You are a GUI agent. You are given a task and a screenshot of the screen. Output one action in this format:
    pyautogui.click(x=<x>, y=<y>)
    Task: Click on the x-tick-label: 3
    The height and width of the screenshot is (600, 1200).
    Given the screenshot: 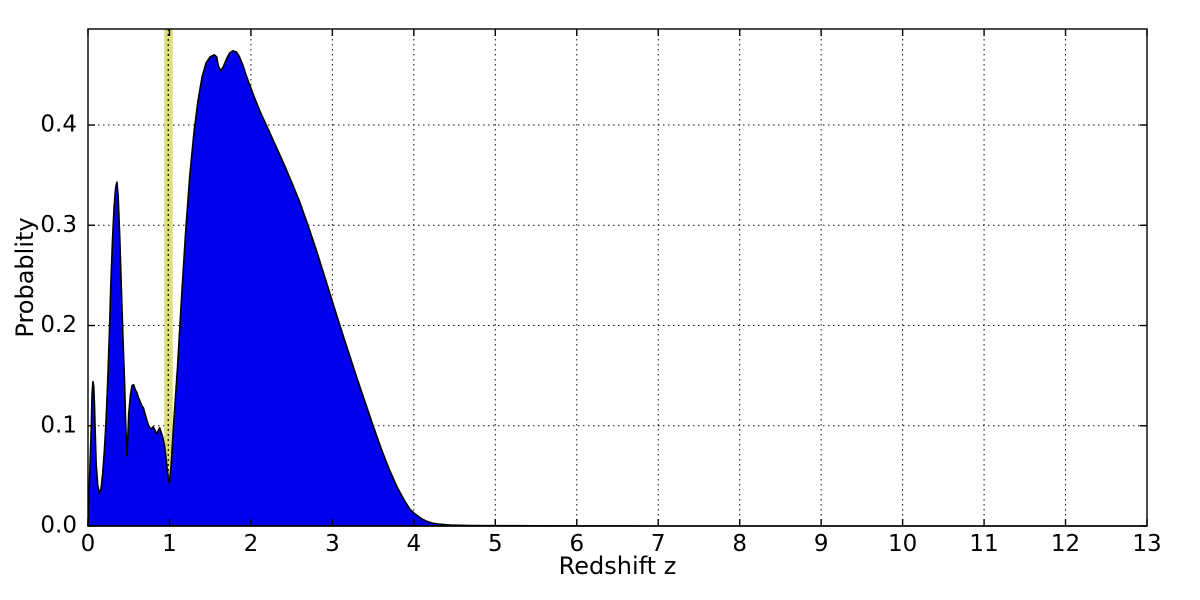 What is the action you would take?
    pyautogui.click(x=332, y=544)
    